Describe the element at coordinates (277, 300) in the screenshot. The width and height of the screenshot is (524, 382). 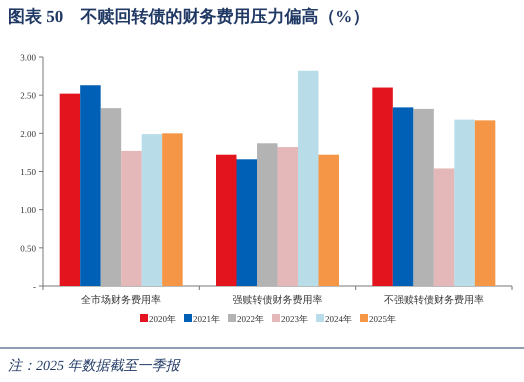
I see `x-tick-label: 强赎转债财务费用率` at that location.